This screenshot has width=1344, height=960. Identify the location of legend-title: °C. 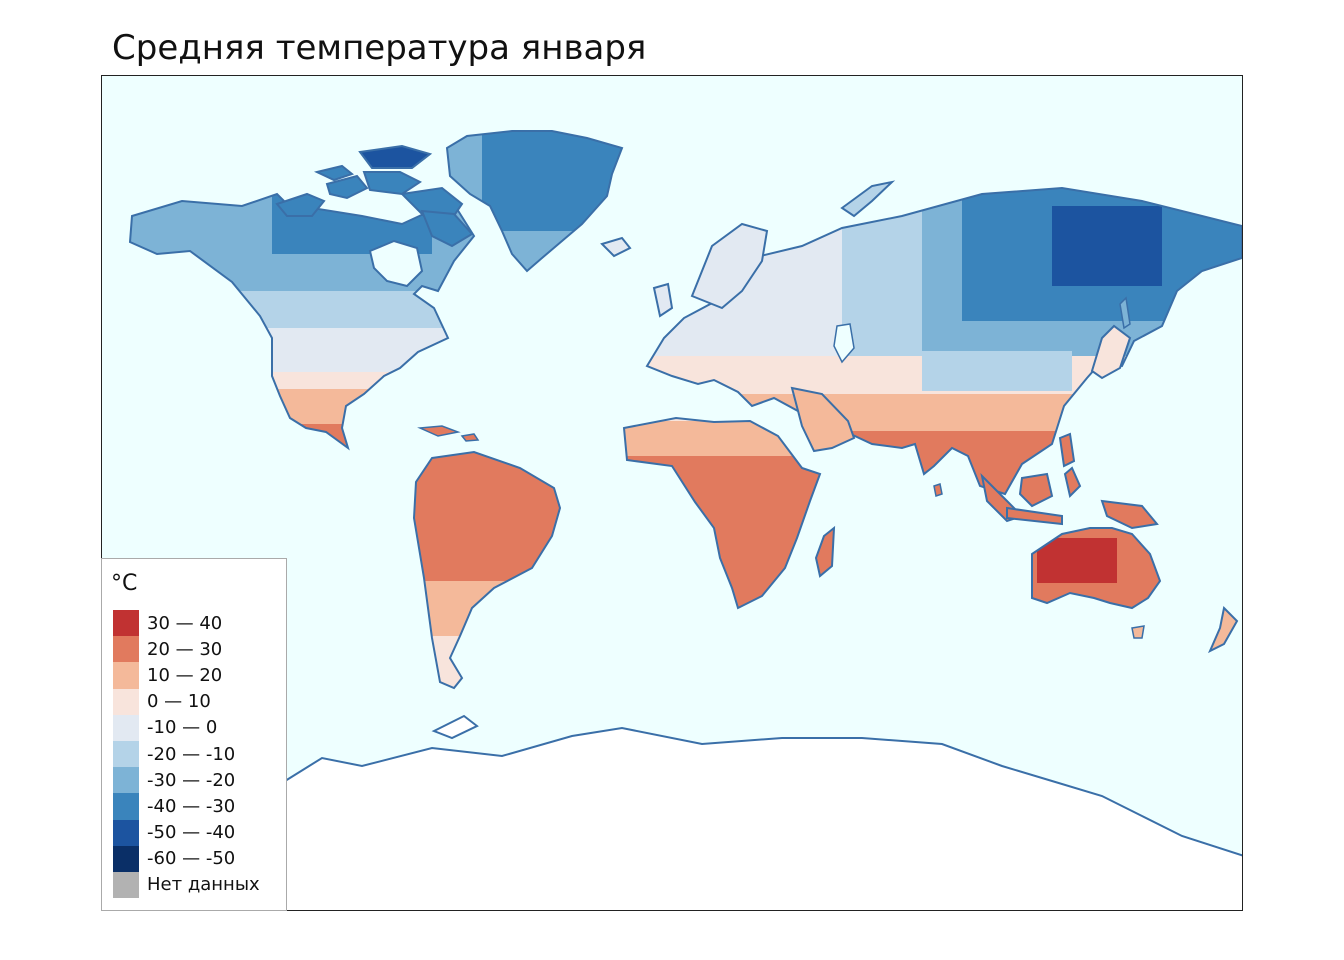
(124, 583).